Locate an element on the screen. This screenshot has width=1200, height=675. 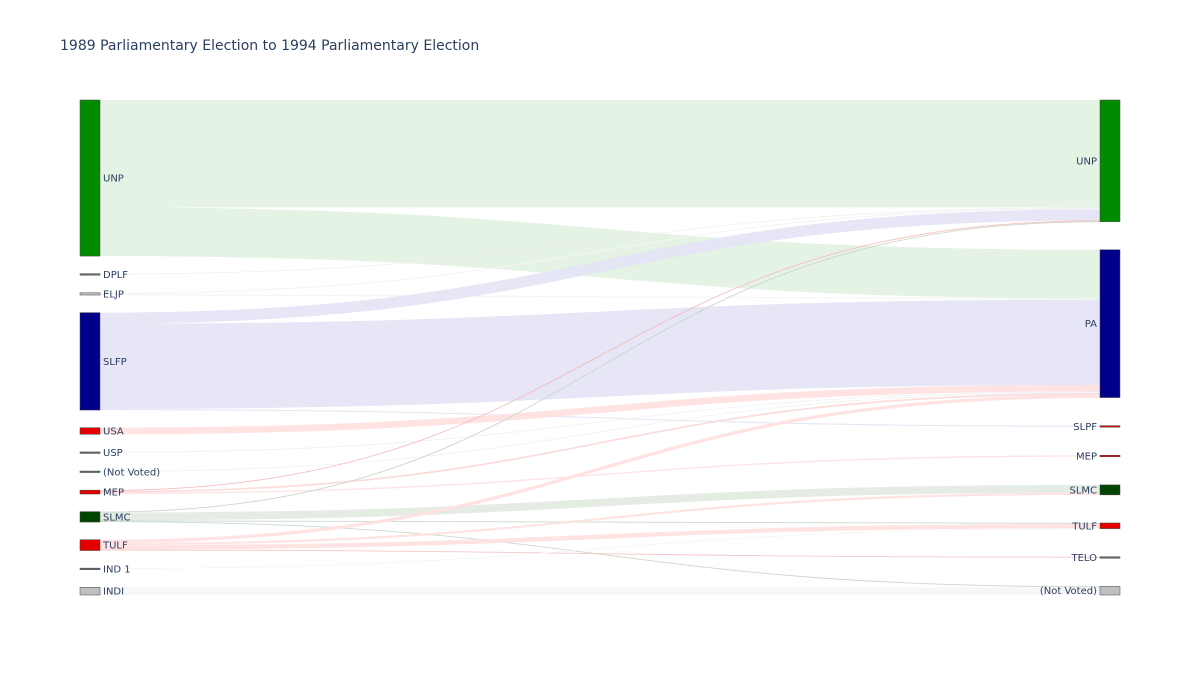
node-slmc94: SLMC is located at coordinates (1095, 490).